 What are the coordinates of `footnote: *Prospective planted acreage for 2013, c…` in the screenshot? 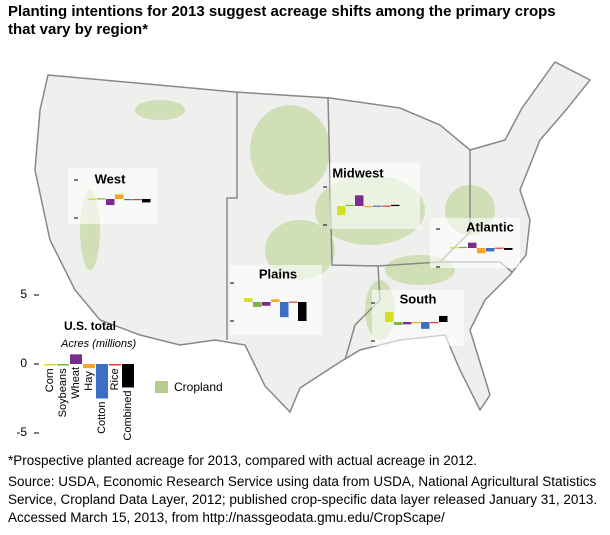 It's located at (243, 460).